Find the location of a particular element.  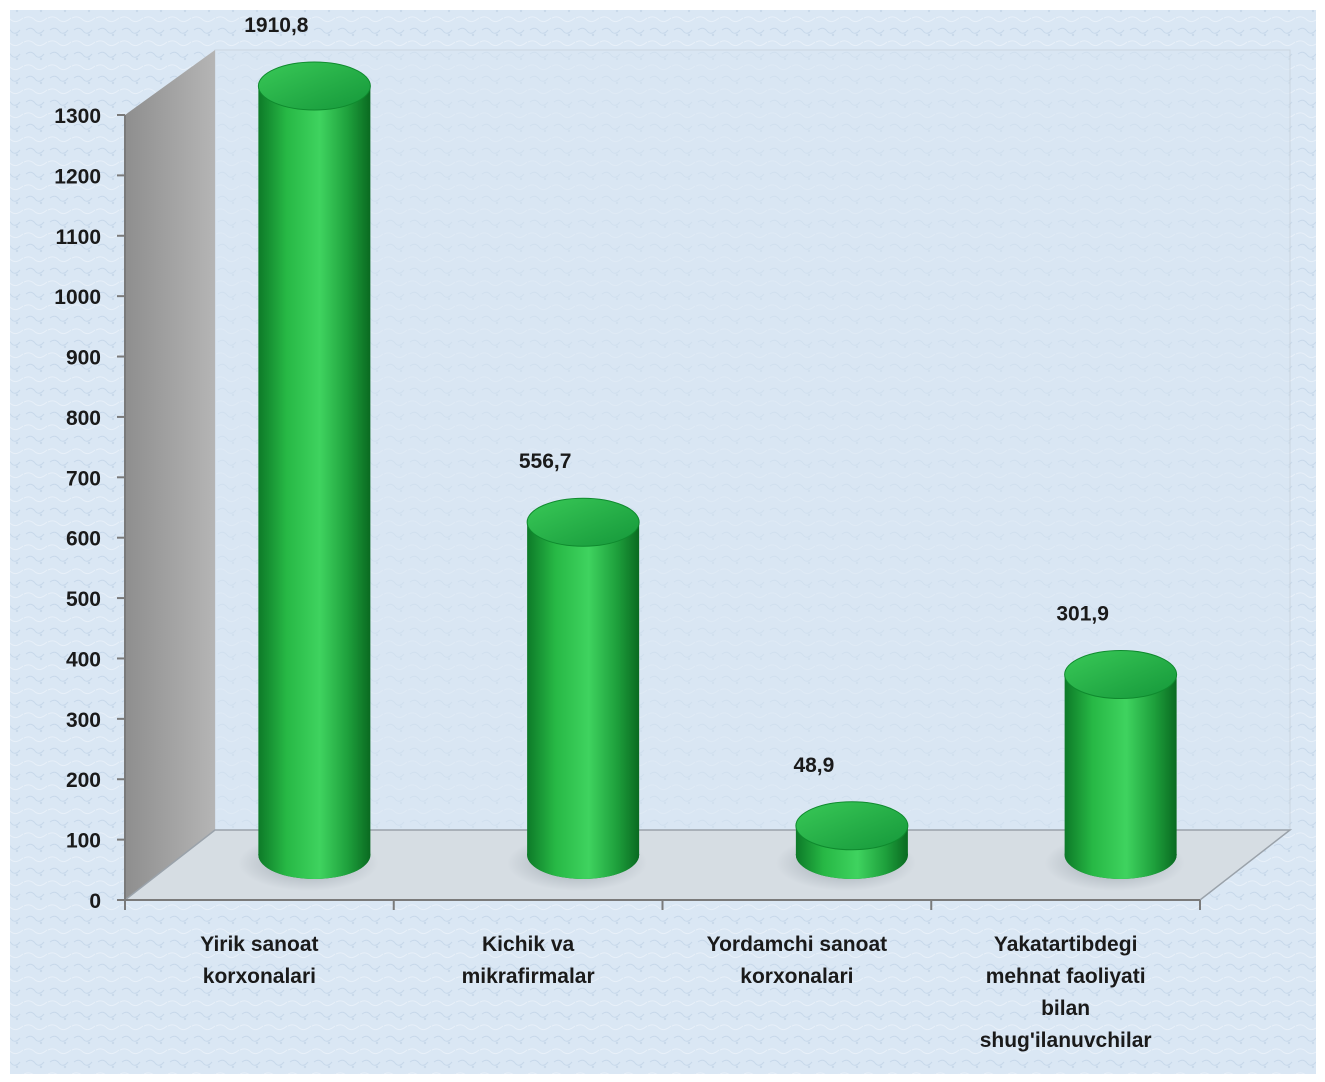

category-label: Yordamchi sanoat korxonalari is located at coordinates (797, 960).